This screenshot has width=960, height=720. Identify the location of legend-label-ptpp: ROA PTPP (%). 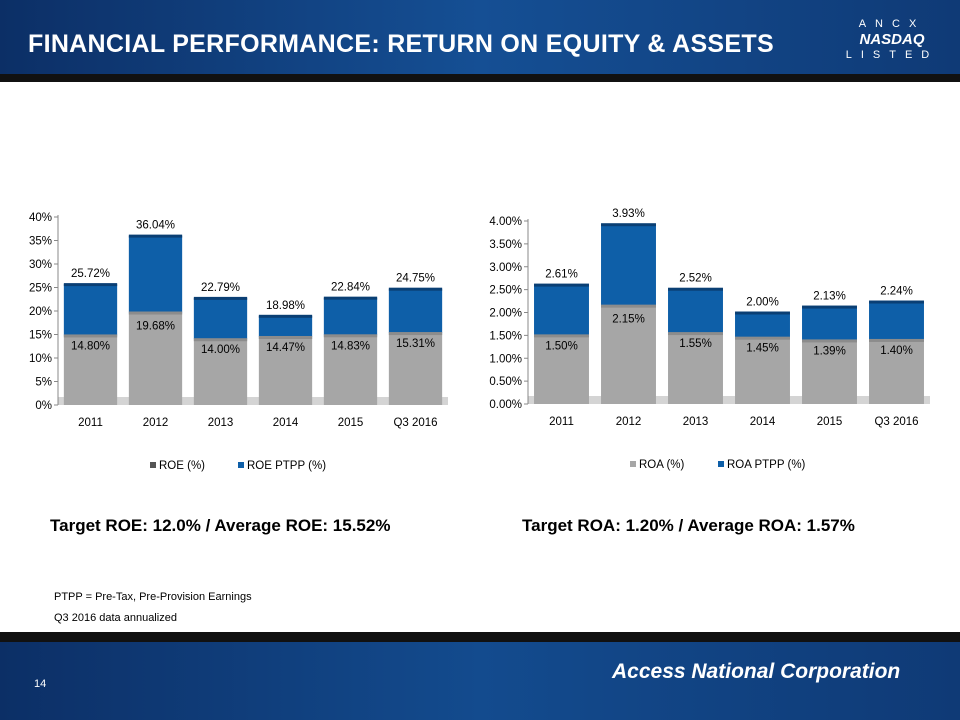
(766, 465).